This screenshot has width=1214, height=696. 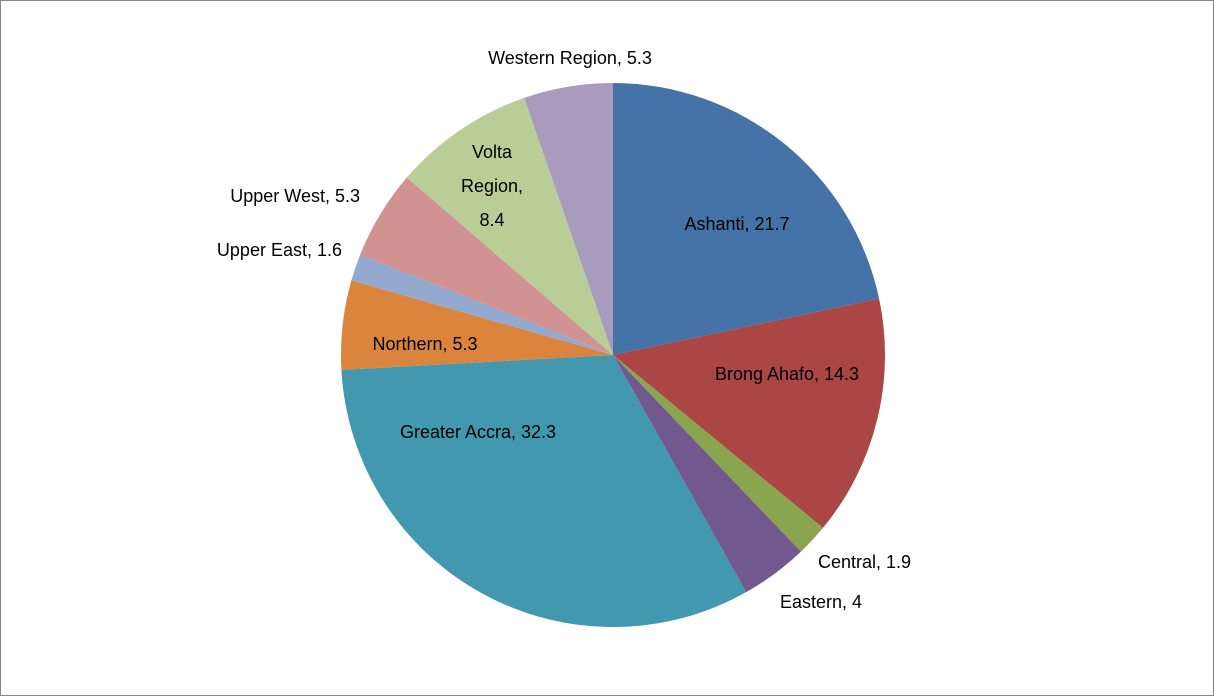 I want to click on data-label: Central, 1.9, so click(x=864, y=562).